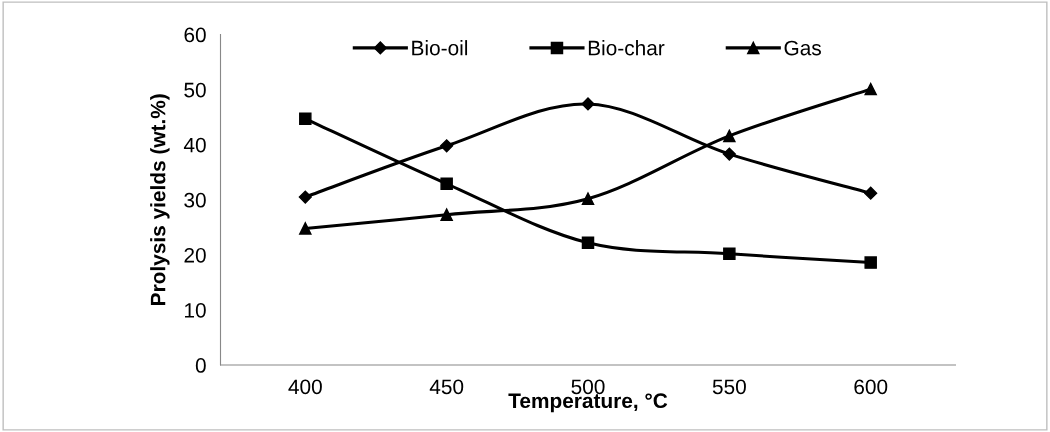  What do you see at coordinates (195, 35) in the screenshot?
I see `y-tick-label: 60` at bounding box center [195, 35].